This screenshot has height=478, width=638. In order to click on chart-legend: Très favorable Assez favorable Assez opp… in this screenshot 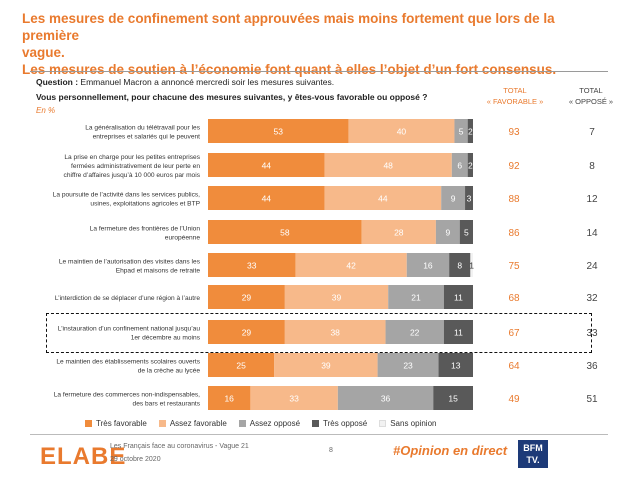, I will do `click(260, 423)`.